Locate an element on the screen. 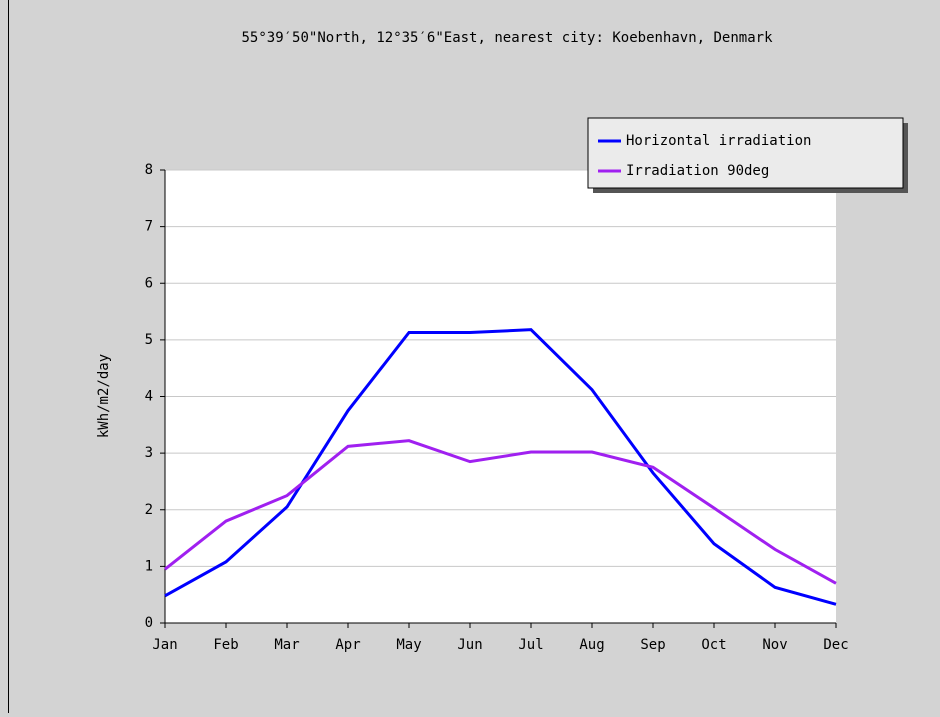 Image resolution: width=940 pixels, height=717 pixels. legend-label: Horizontal irradiation is located at coordinates (718, 141).